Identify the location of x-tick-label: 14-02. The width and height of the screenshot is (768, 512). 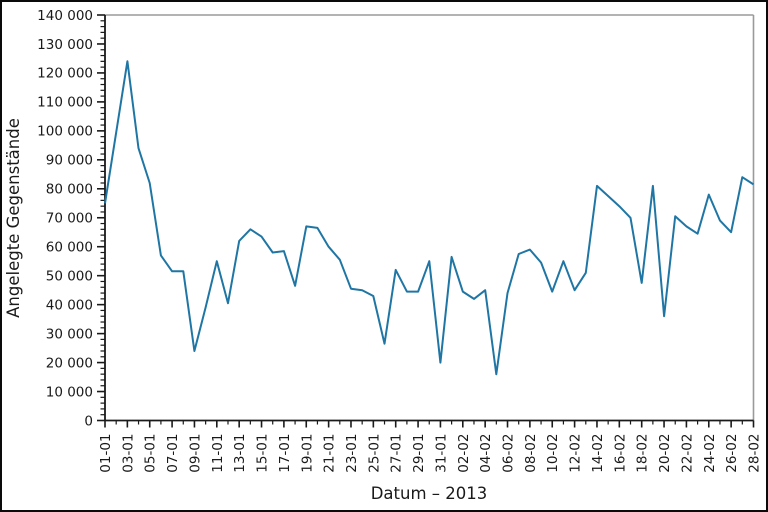
(598, 453).